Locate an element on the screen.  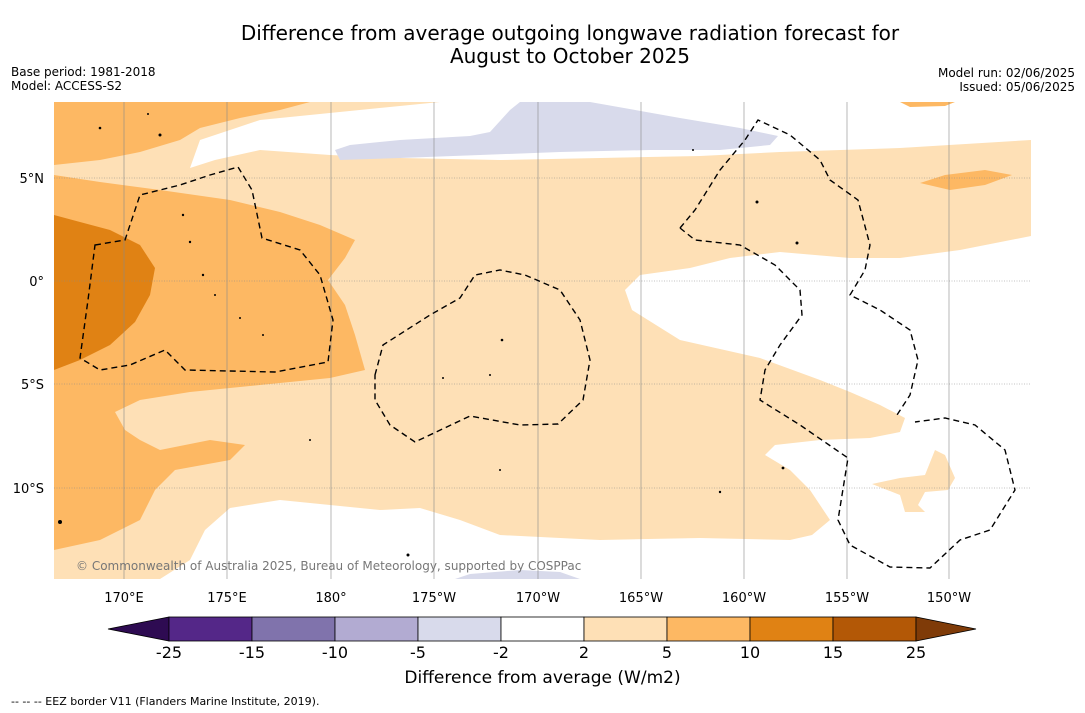
colorbar-tick-label: 15 is located at coordinates (833, 652).